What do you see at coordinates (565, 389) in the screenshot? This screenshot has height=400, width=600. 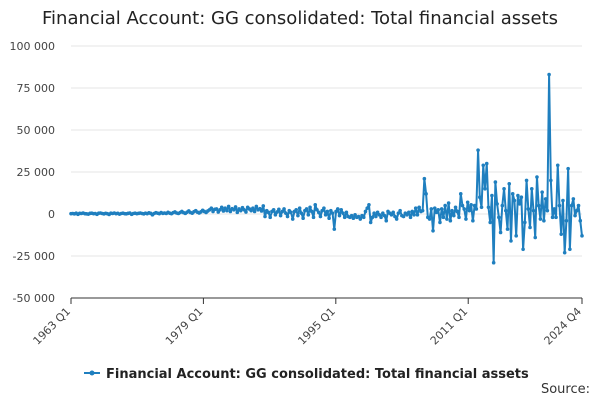 I see `source-label: Source:` at bounding box center [565, 389].